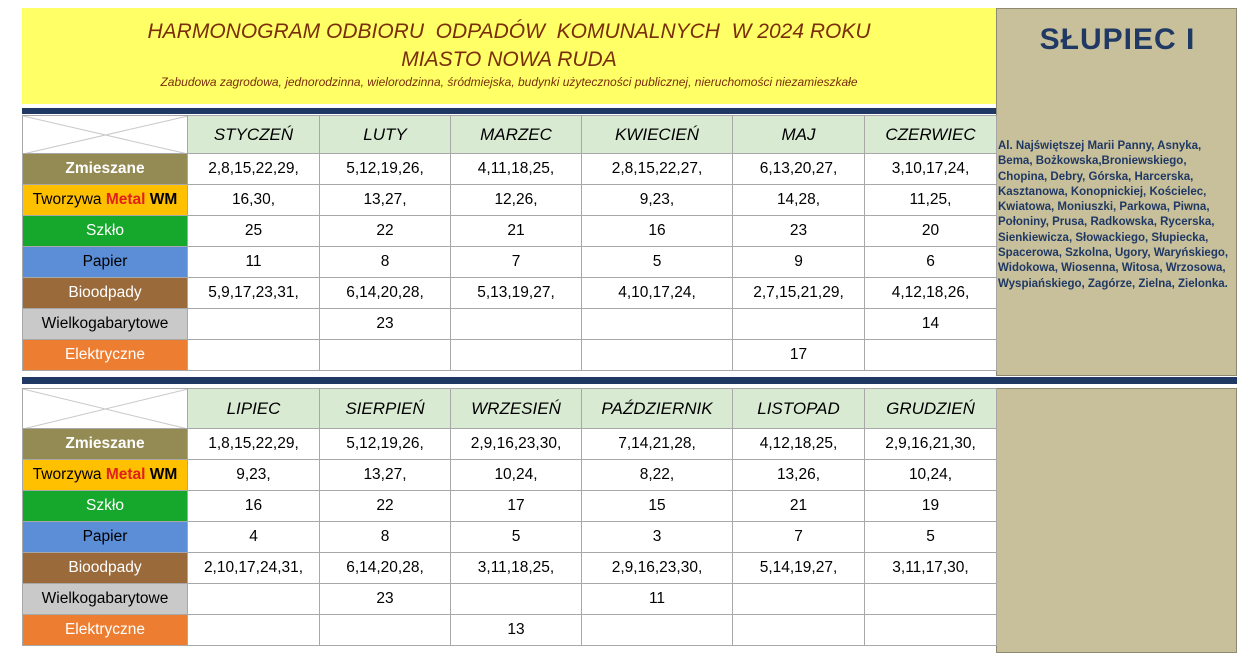 The height and width of the screenshot is (657, 1260). What do you see at coordinates (657, 169) in the screenshot?
I see `date-cell: 2,8,15,22,27,` at bounding box center [657, 169].